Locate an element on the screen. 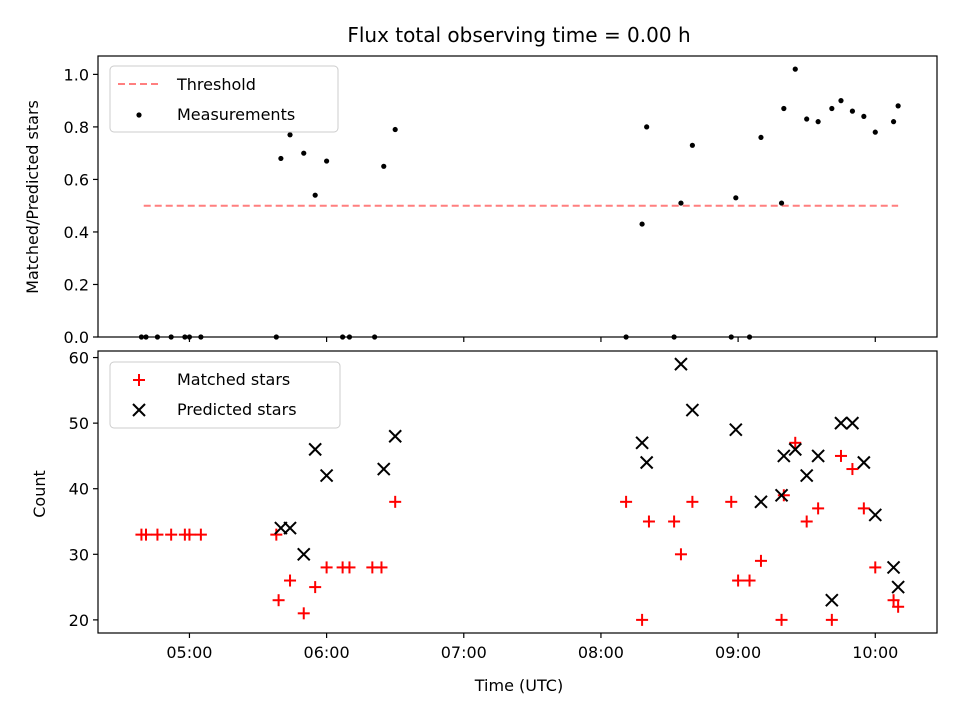 The image size is (960, 720). legend-bottom: Matched stars Predicted stars is located at coordinates (225, 395).